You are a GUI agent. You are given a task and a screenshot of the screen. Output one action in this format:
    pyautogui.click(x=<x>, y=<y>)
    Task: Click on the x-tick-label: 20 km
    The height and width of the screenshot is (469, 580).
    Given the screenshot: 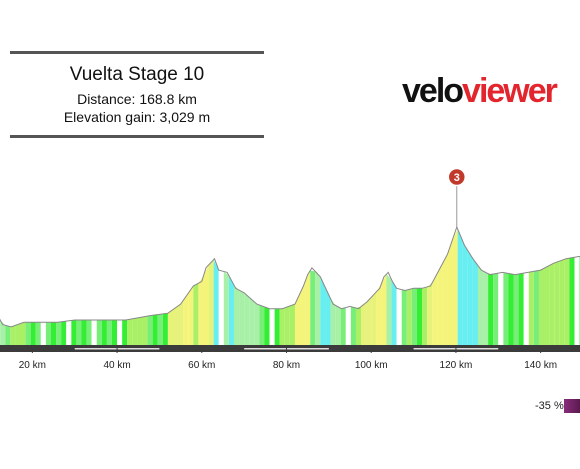 What is the action you would take?
    pyautogui.click(x=32, y=365)
    